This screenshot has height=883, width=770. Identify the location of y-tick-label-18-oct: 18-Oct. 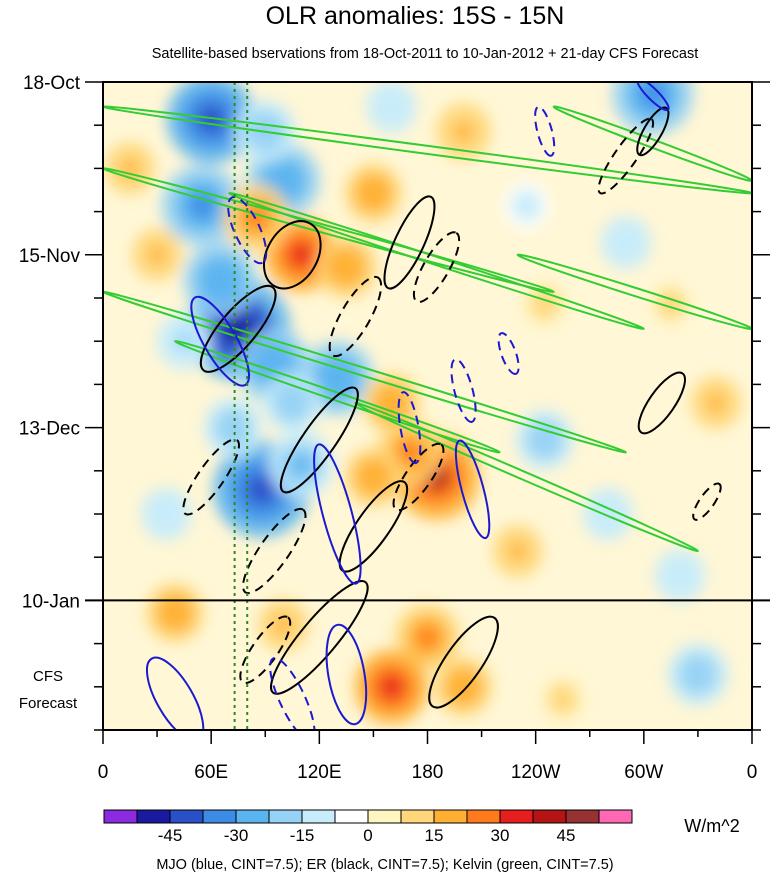
(52, 83).